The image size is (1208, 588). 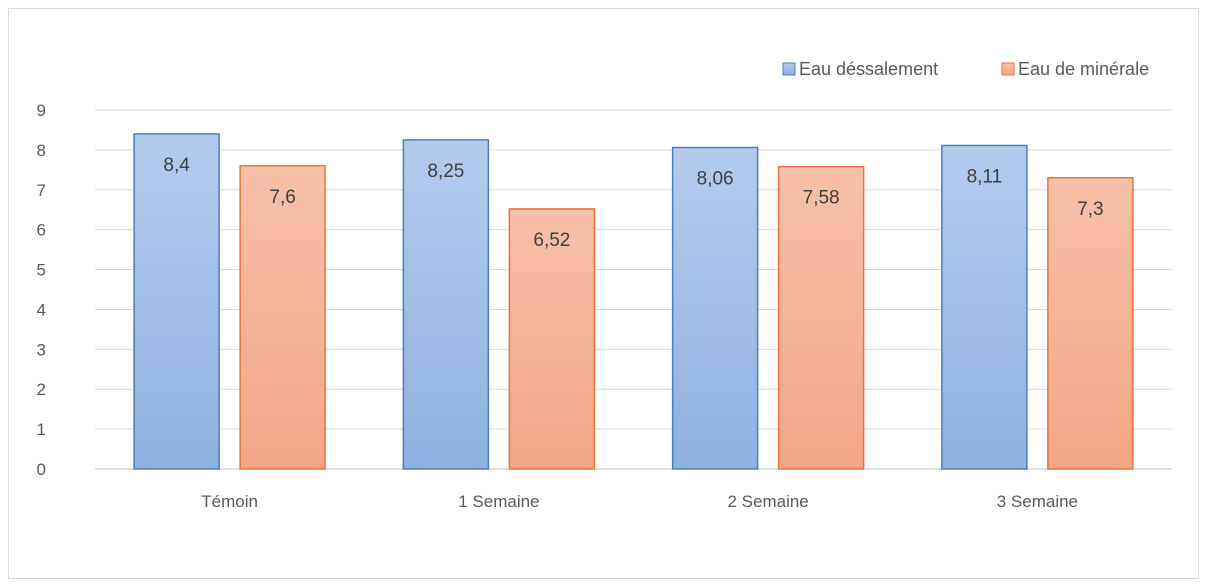 What do you see at coordinates (41, 309) in the screenshot?
I see `y-tick-label: 4` at bounding box center [41, 309].